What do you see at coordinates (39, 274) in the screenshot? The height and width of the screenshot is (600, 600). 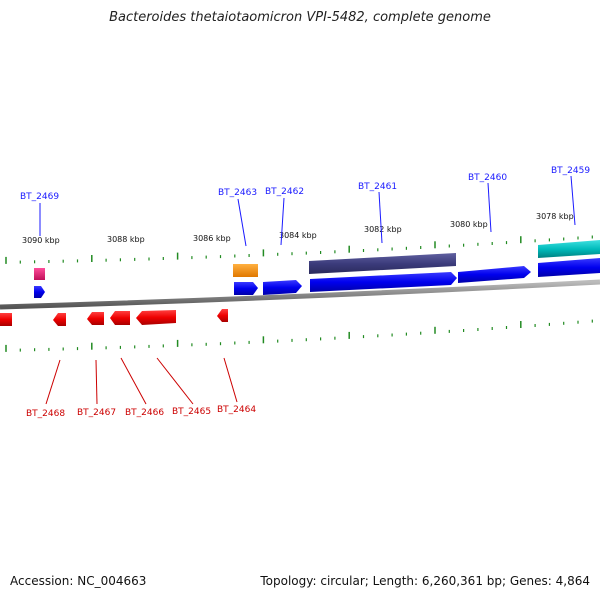 I see `feature-pink` at bounding box center [39, 274].